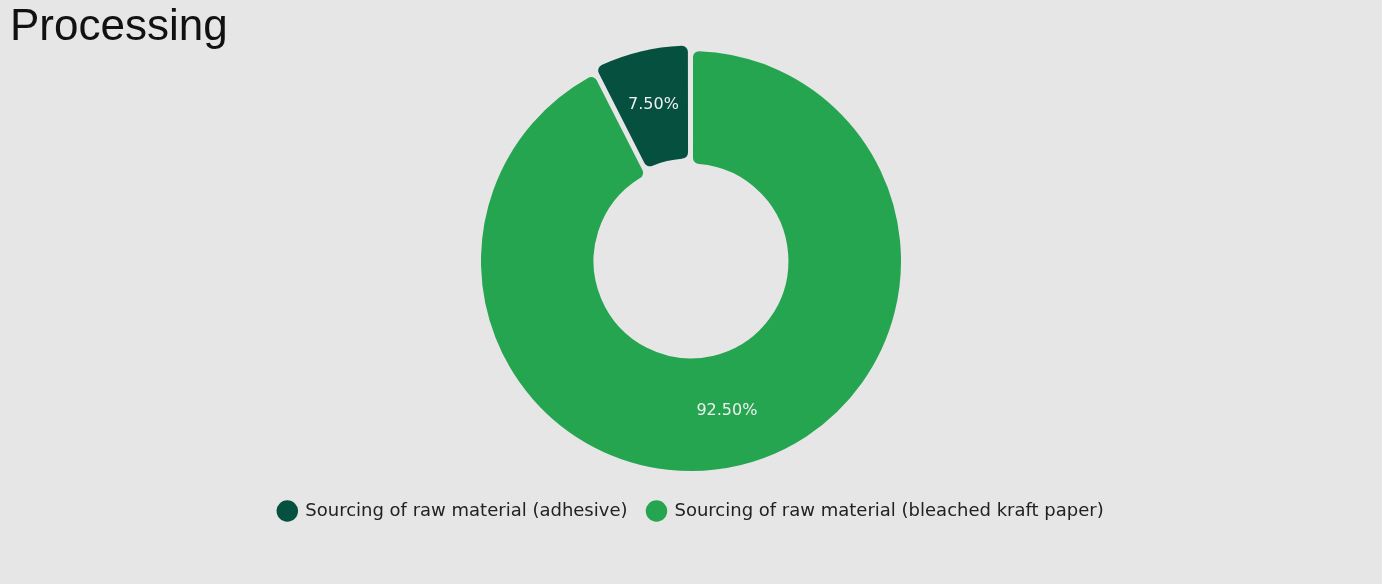 This screenshot has width=1382, height=584. What do you see at coordinates (889, 509) in the screenshot?
I see `legend-label: Sourcing of raw material (bleached kraft paper)` at bounding box center [889, 509].